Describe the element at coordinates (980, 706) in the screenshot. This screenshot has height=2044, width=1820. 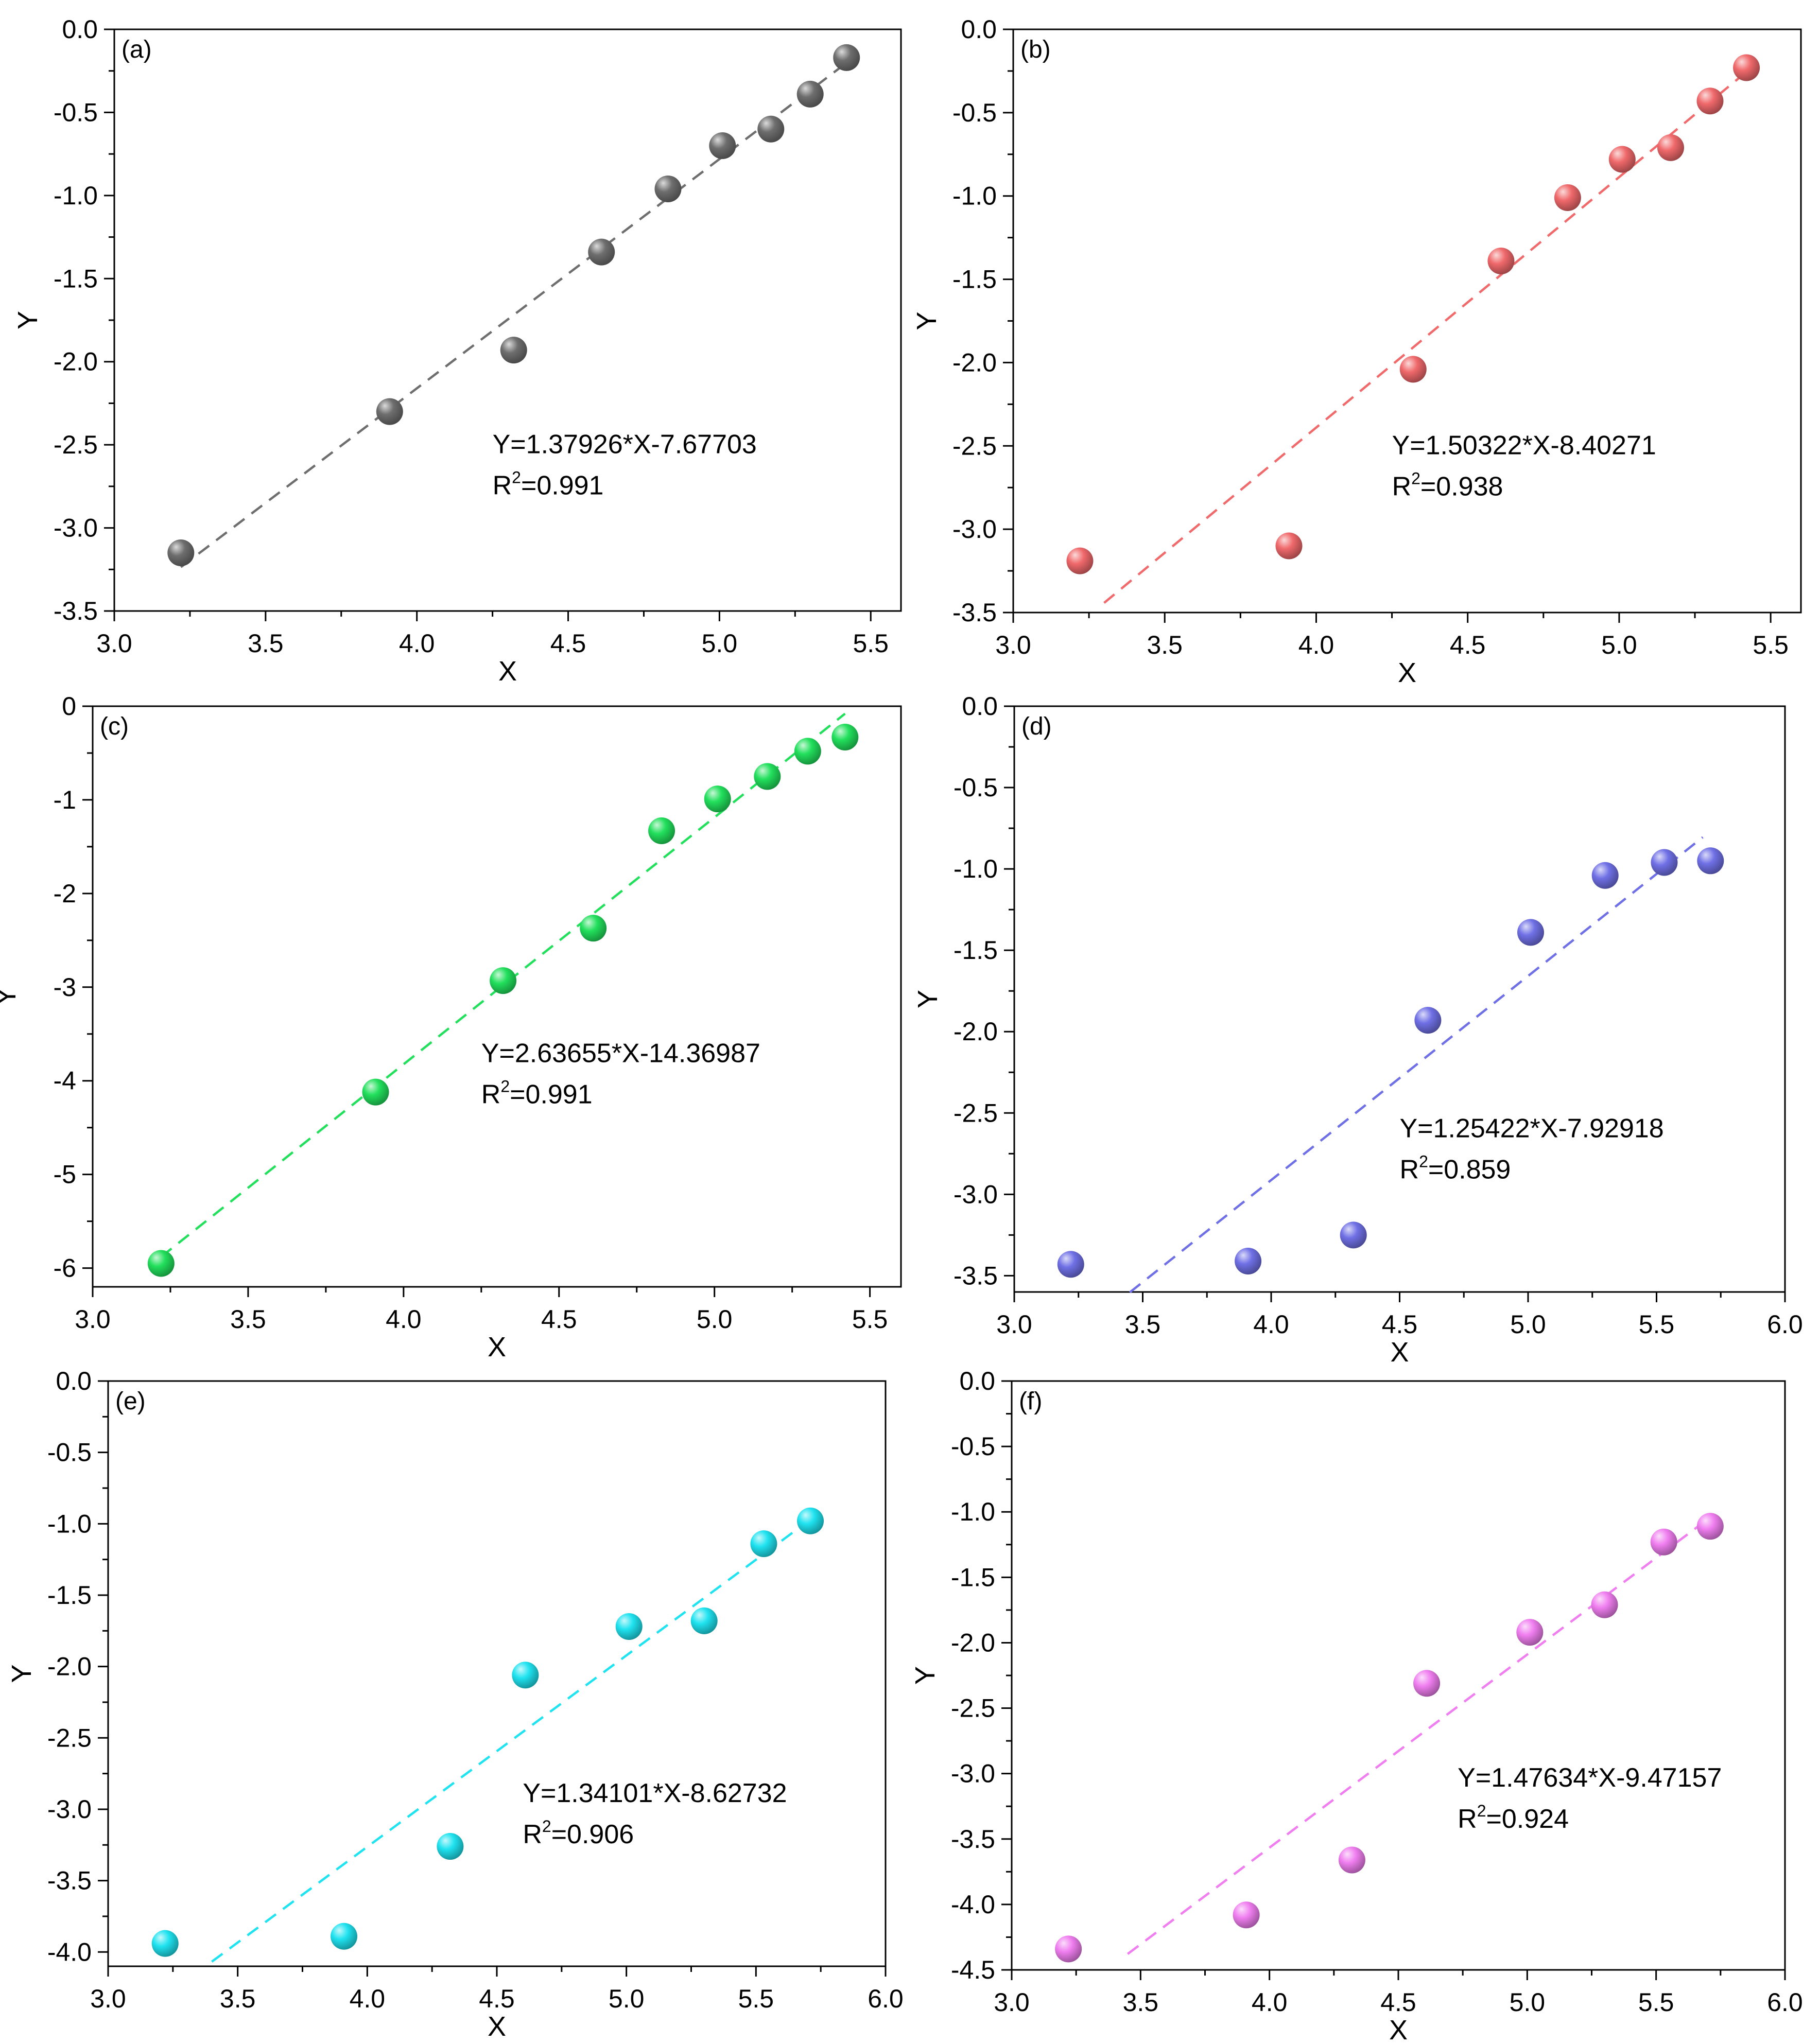
I see `y-tick-label: 0.0` at that location.